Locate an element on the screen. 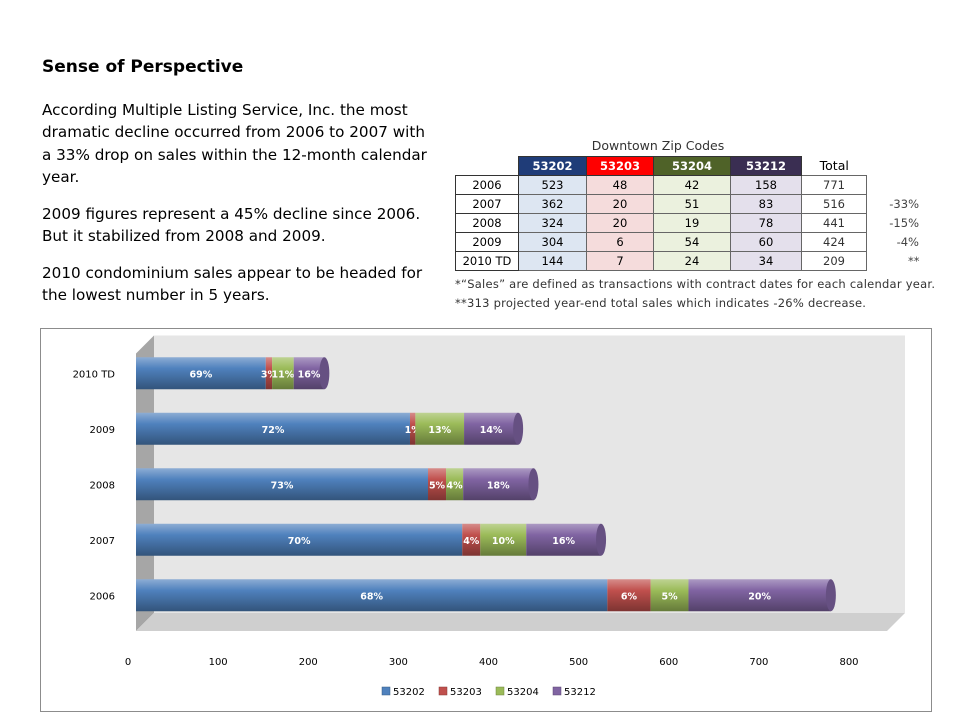 The image size is (960, 720). bar-cap-2007 is located at coordinates (601, 539).